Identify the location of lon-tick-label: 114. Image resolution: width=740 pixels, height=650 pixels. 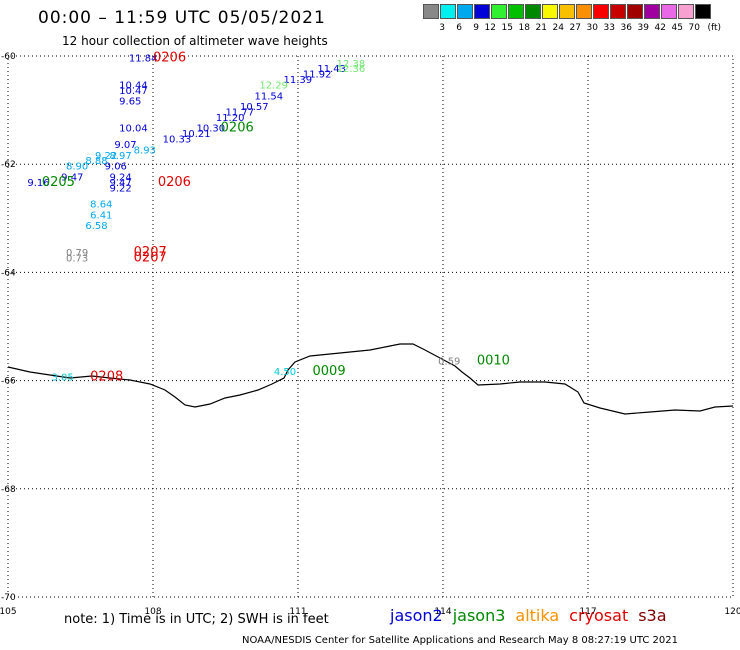
(442, 612).